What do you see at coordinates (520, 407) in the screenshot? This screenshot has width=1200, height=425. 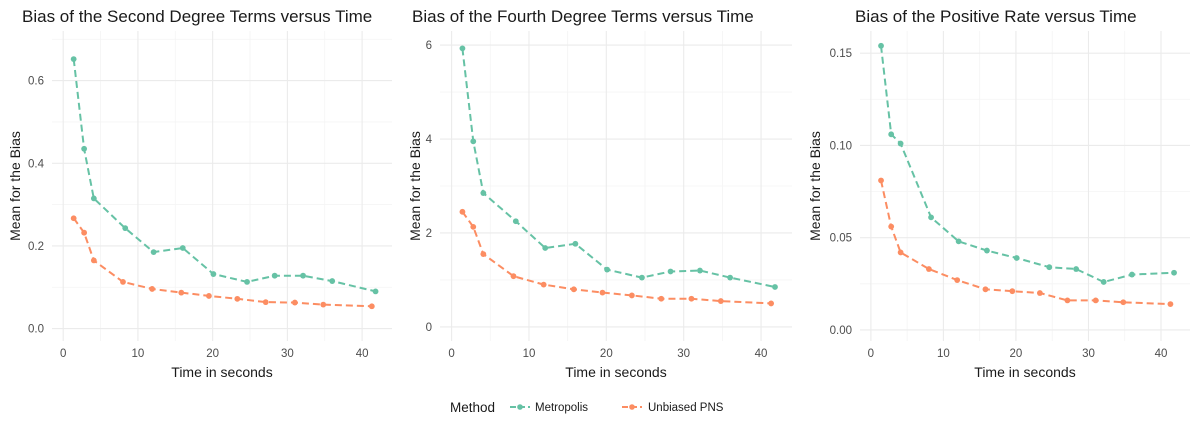 I see `legend-key-metropolis-point` at bounding box center [520, 407].